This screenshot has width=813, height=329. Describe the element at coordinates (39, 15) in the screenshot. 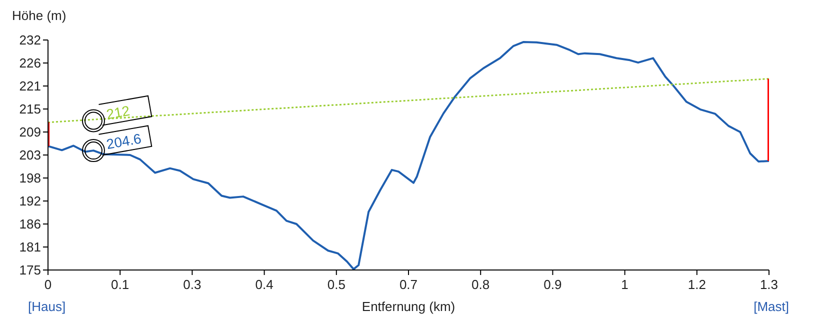

I see `y-axis-title: Höhe (m)` at that location.